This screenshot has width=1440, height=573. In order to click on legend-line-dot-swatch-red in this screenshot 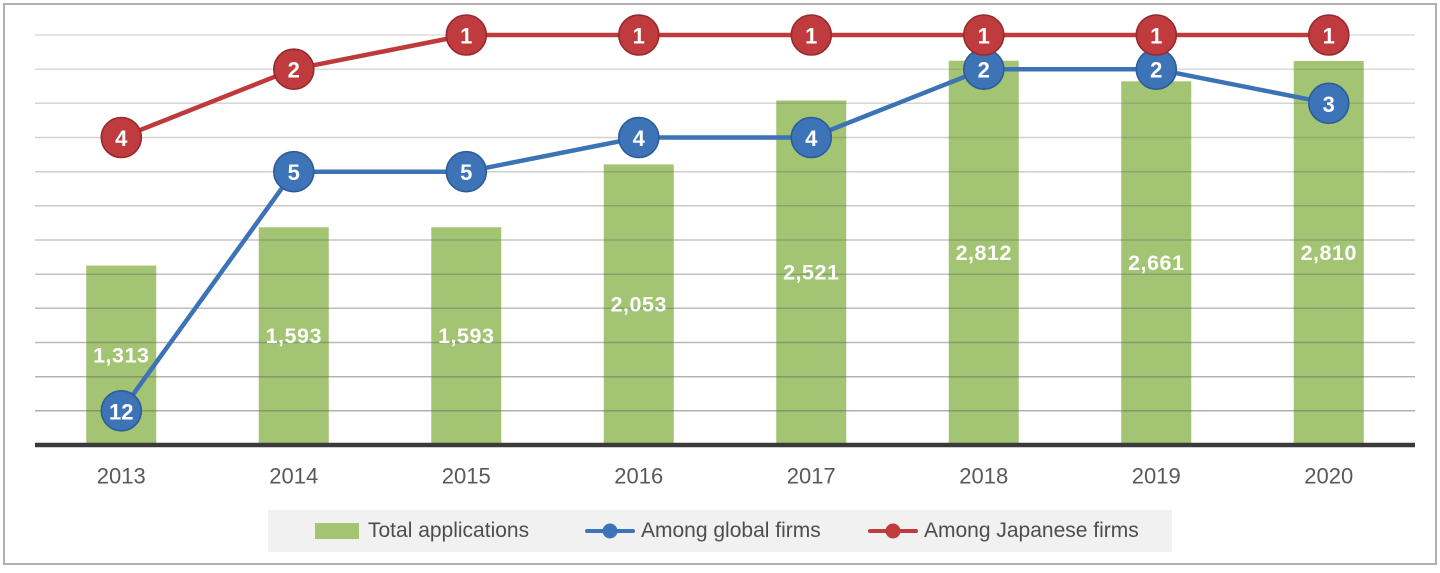, I will do `click(893, 531)`.